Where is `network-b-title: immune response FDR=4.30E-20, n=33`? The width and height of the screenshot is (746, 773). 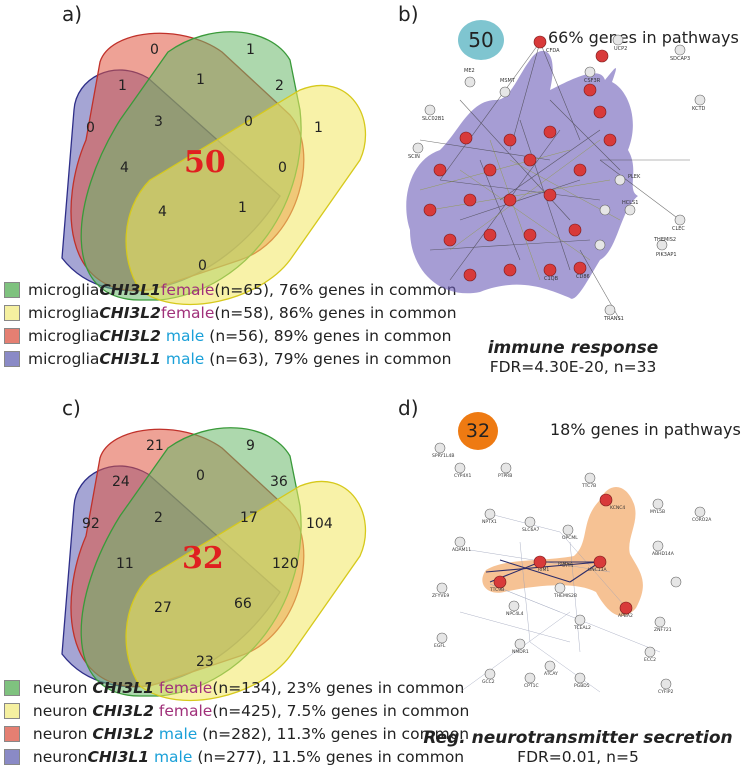
network-b-title: immune response FDR=4.30E-20, n=33 is located at coordinates (573, 357).